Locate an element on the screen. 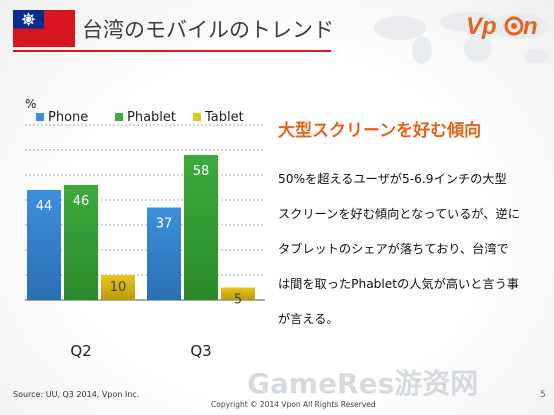  data-label: 58 is located at coordinates (201, 171).